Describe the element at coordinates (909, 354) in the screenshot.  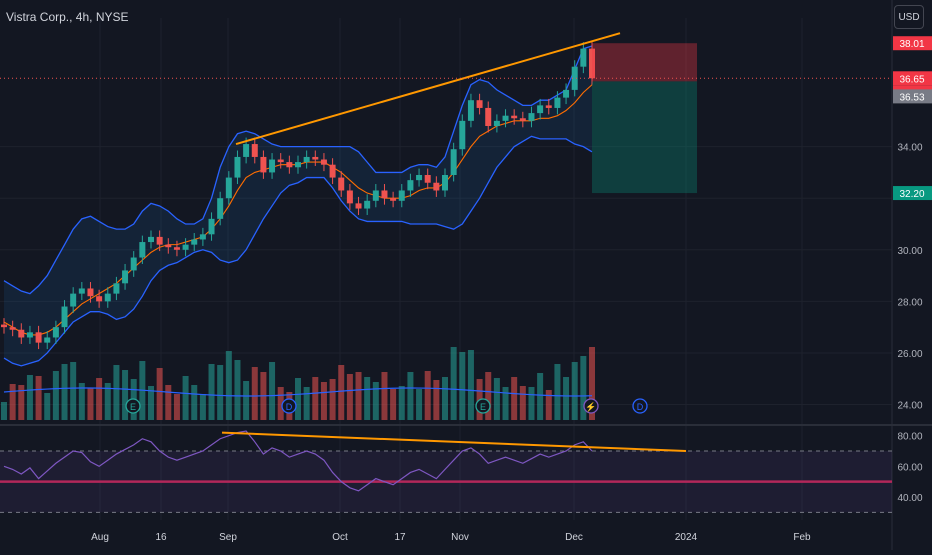
I see `y-tick-label: 26.00` at that location.